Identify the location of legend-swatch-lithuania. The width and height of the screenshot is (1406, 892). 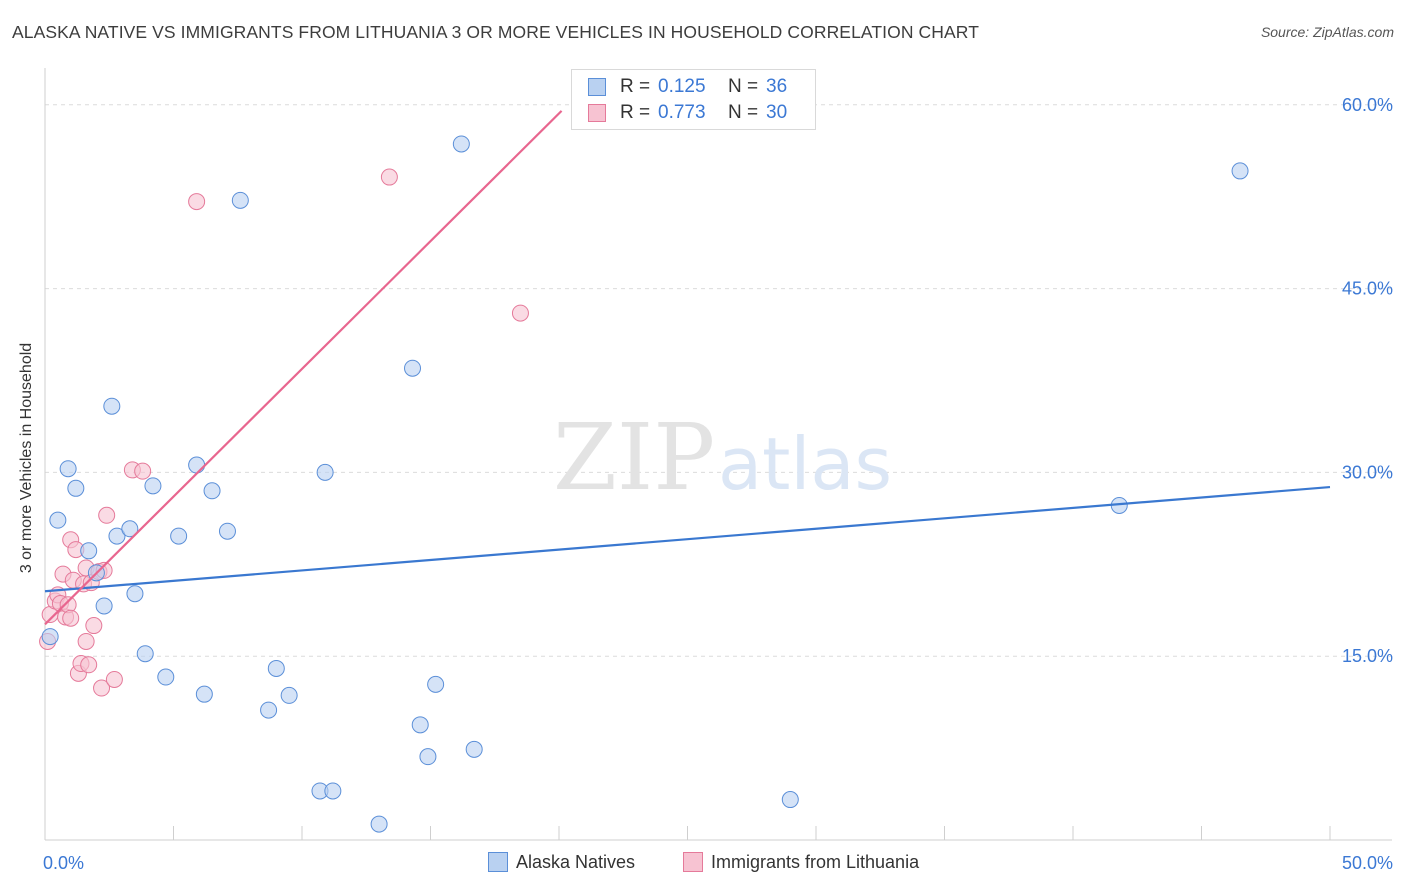
(597, 113).